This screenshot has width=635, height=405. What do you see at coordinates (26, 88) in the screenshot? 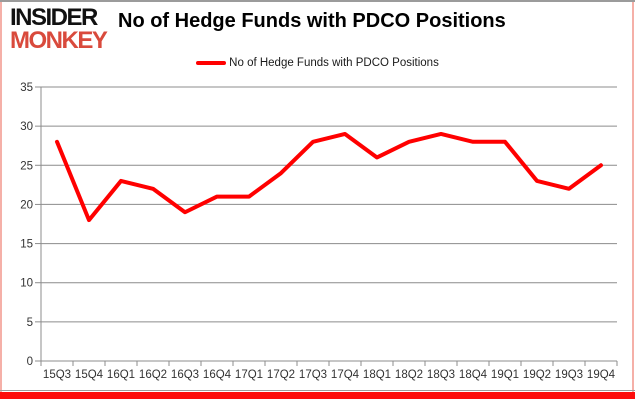
I see `y-axis-tick-label: 35` at bounding box center [26, 88].